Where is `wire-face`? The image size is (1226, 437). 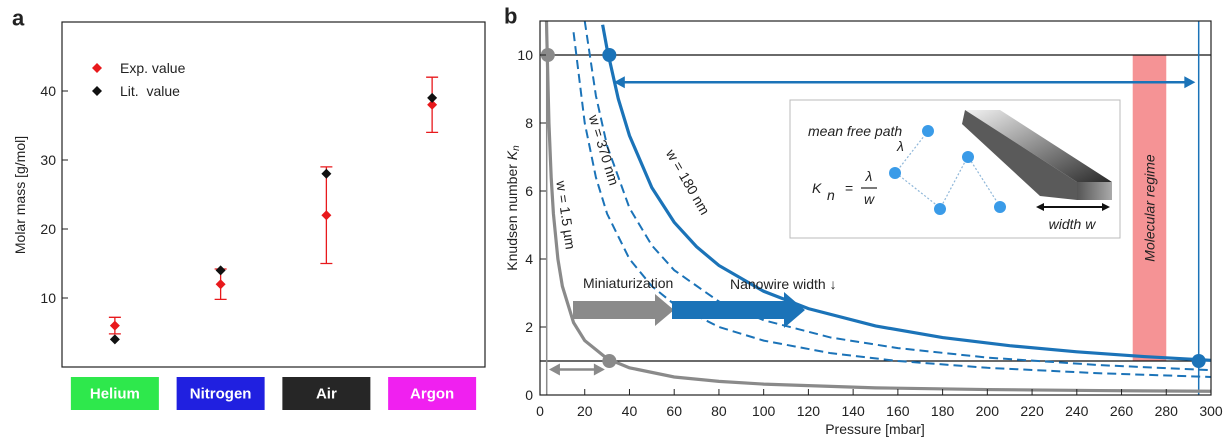
wire-face is located at coordinates (1019, 155).